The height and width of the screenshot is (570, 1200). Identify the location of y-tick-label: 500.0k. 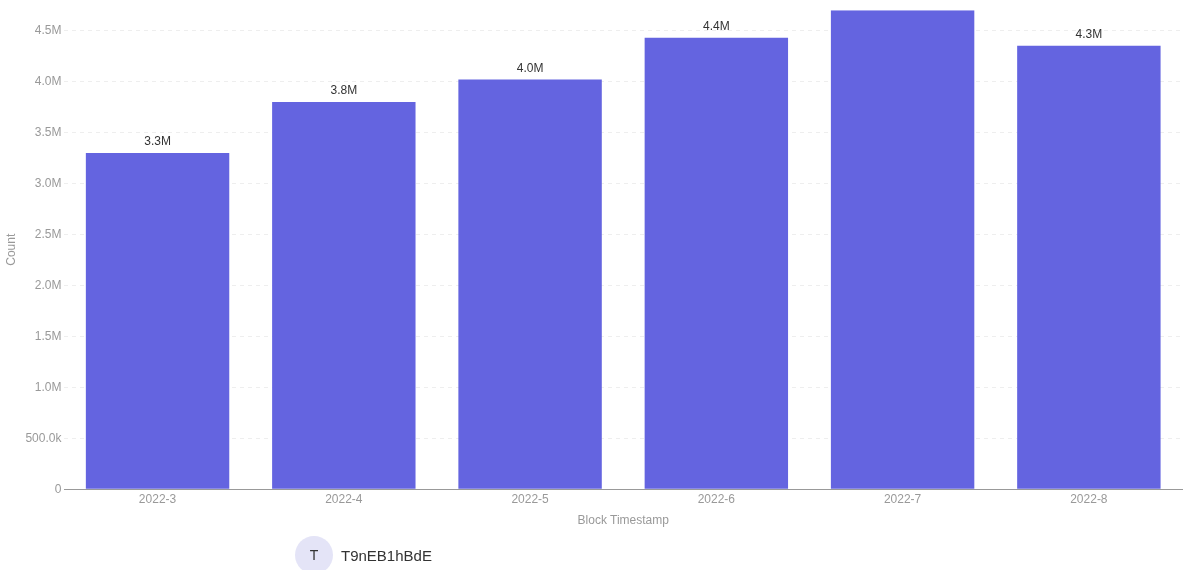
(44, 437).